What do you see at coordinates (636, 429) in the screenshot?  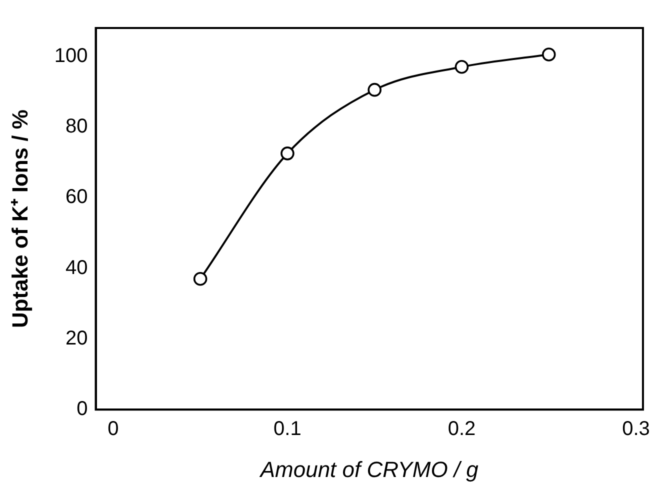 I see `x-tick-label: 0.3` at bounding box center [636, 429].